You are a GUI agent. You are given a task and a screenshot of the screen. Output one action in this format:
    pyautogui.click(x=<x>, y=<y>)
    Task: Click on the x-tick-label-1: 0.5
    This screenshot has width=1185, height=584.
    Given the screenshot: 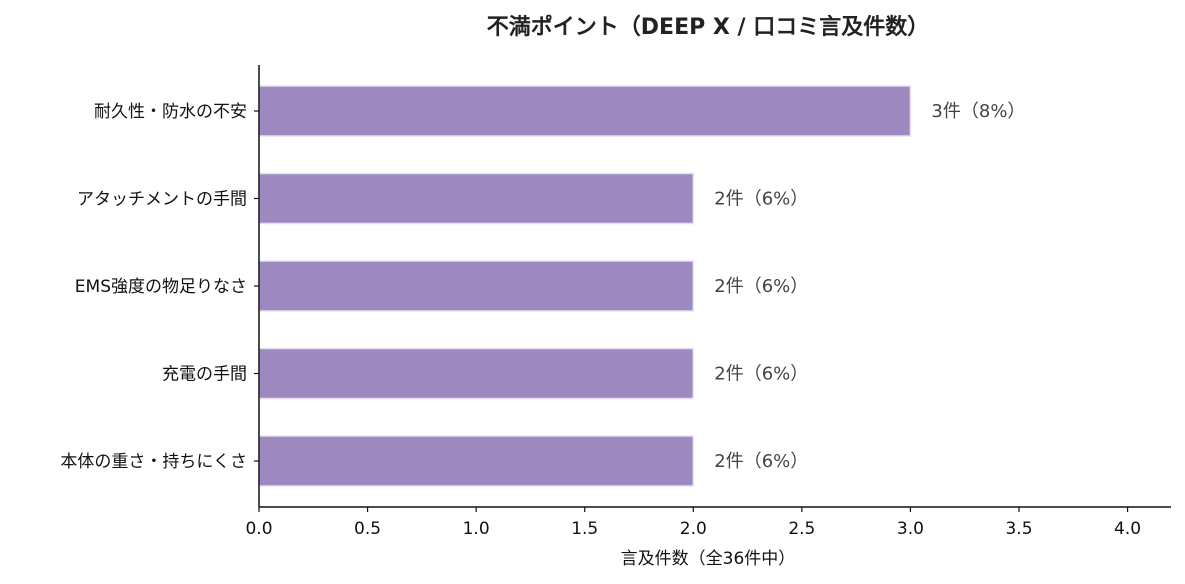 What is the action you would take?
    pyautogui.click(x=367, y=529)
    